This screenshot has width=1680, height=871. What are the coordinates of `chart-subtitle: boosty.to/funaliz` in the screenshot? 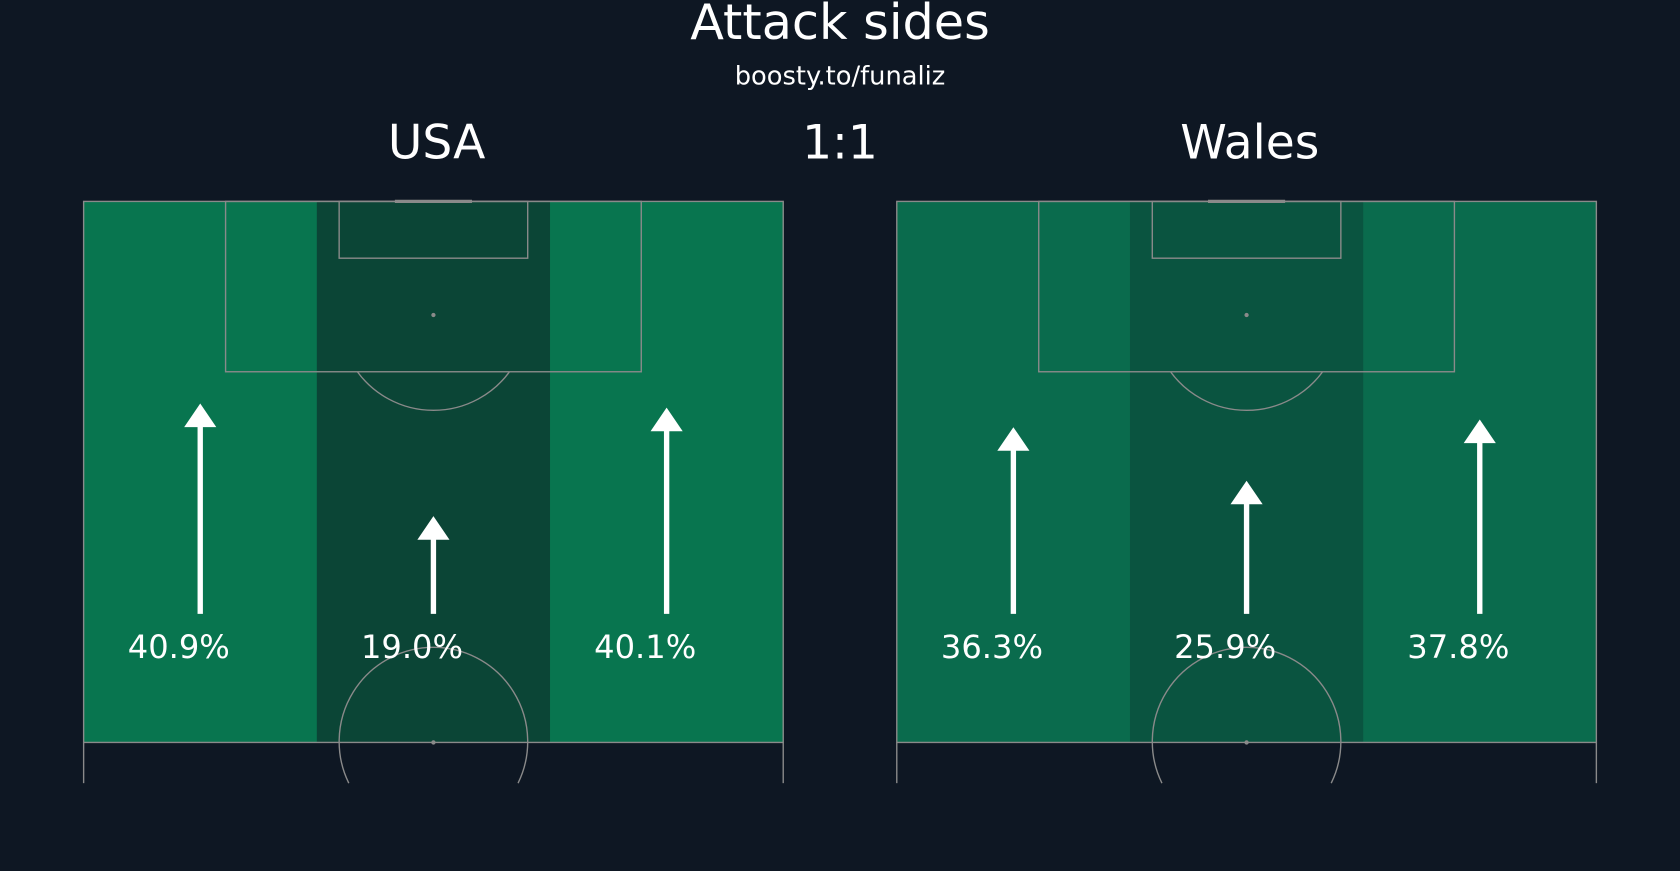 It's located at (840, 77).